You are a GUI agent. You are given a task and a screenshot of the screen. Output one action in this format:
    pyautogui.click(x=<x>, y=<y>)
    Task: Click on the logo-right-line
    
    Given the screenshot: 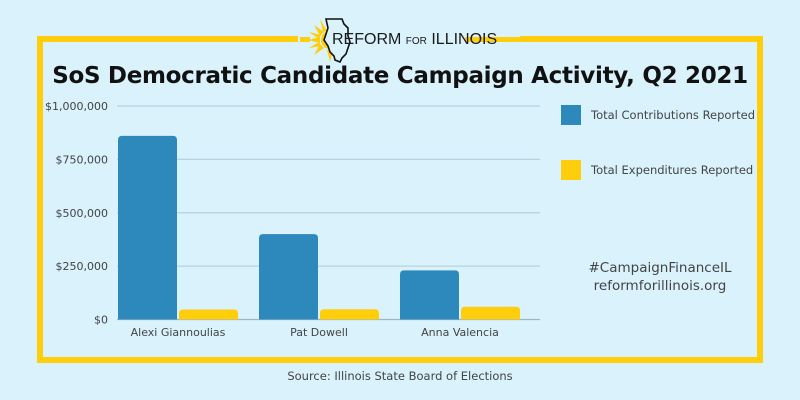 What is the action you would take?
    pyautogui.click(x=492, y=39)
    